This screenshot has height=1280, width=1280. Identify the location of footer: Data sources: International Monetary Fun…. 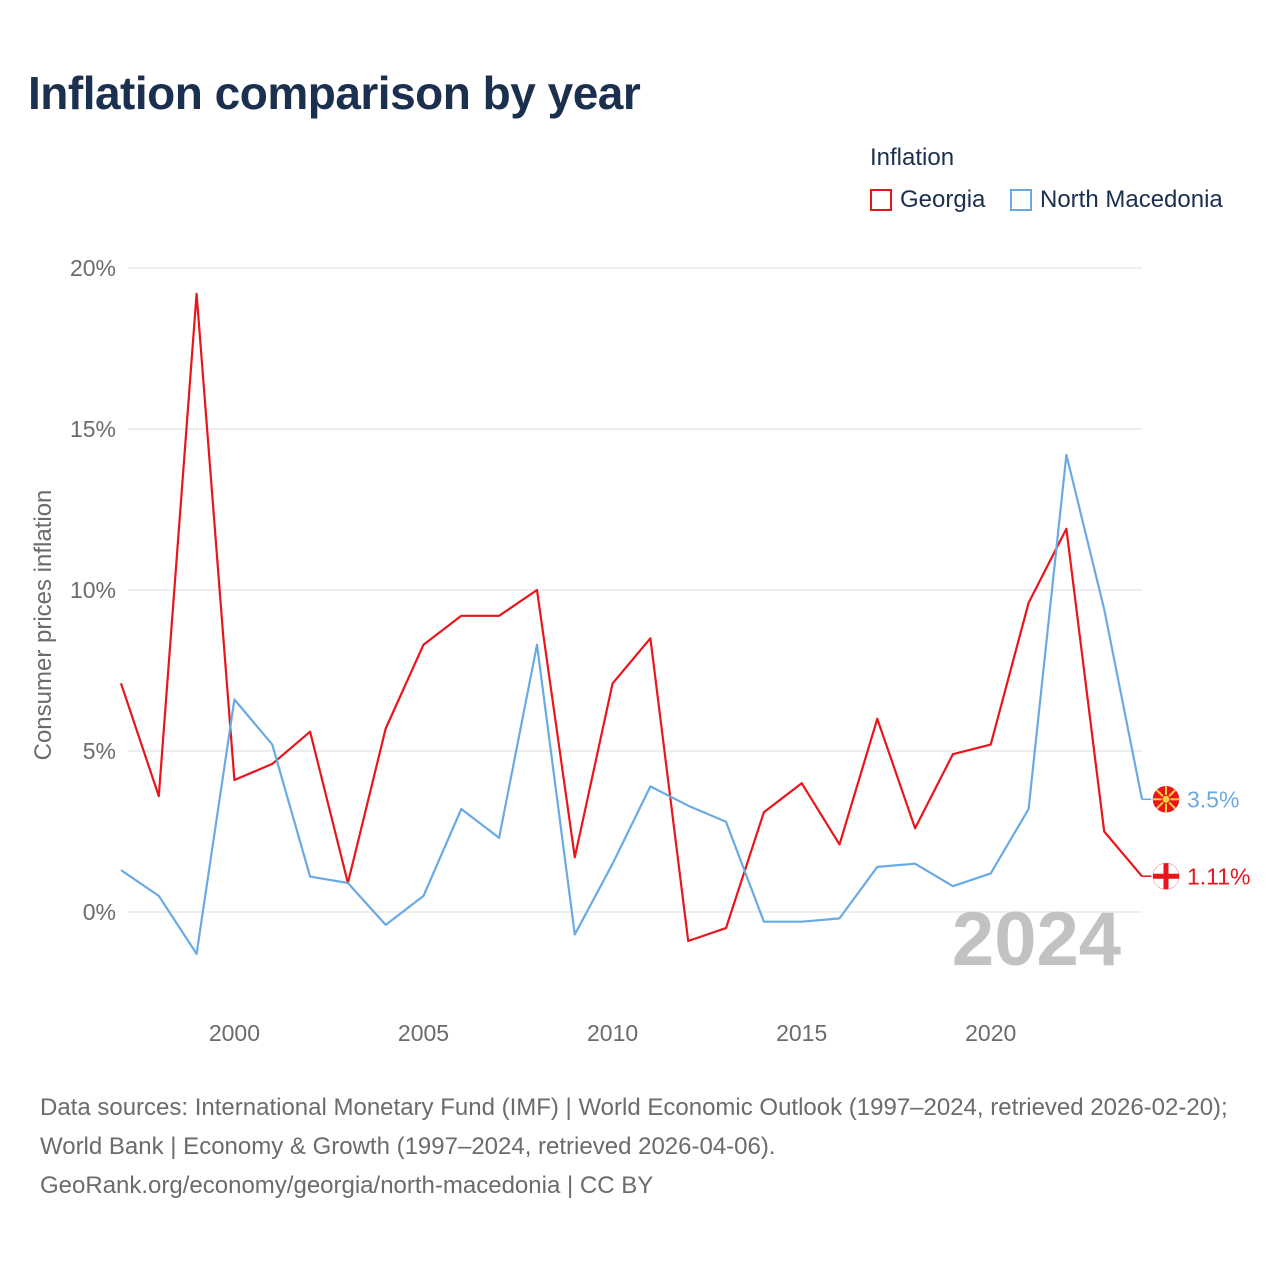
(645, 1146).